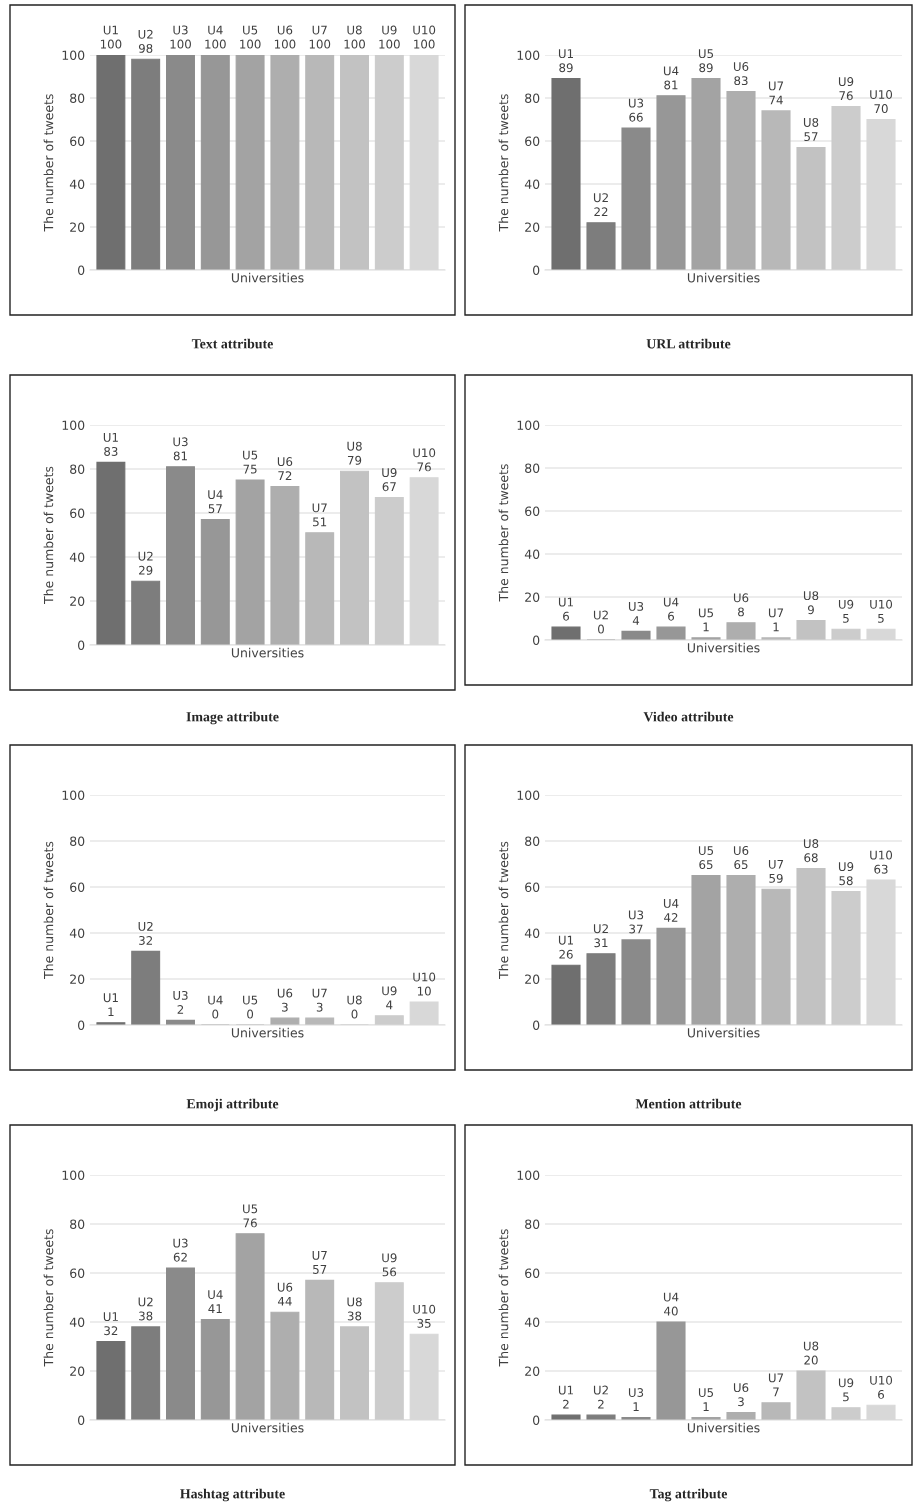 The width and height of the screenshot is (917, 1506). I want to click on data-label: 79, so click(354, 460).